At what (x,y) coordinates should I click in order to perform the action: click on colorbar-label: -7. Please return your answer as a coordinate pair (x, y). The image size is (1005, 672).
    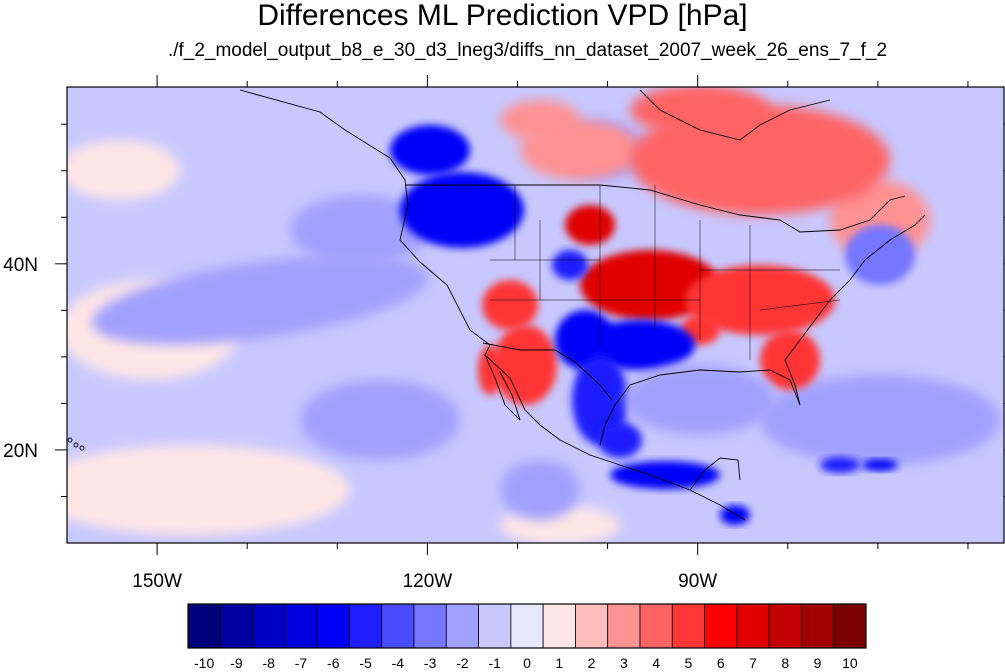
    Looking at the image, I should click on (301, 663).